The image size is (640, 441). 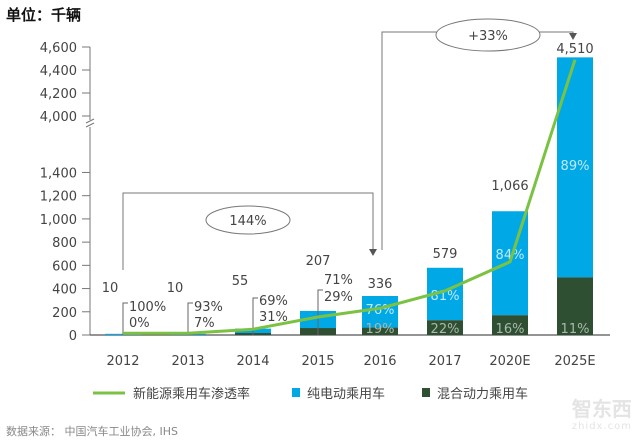 What do you see at coordinates (574, 49) in the screenshot?
I see `total-label: 4,510` at bounding box center [574, 49].